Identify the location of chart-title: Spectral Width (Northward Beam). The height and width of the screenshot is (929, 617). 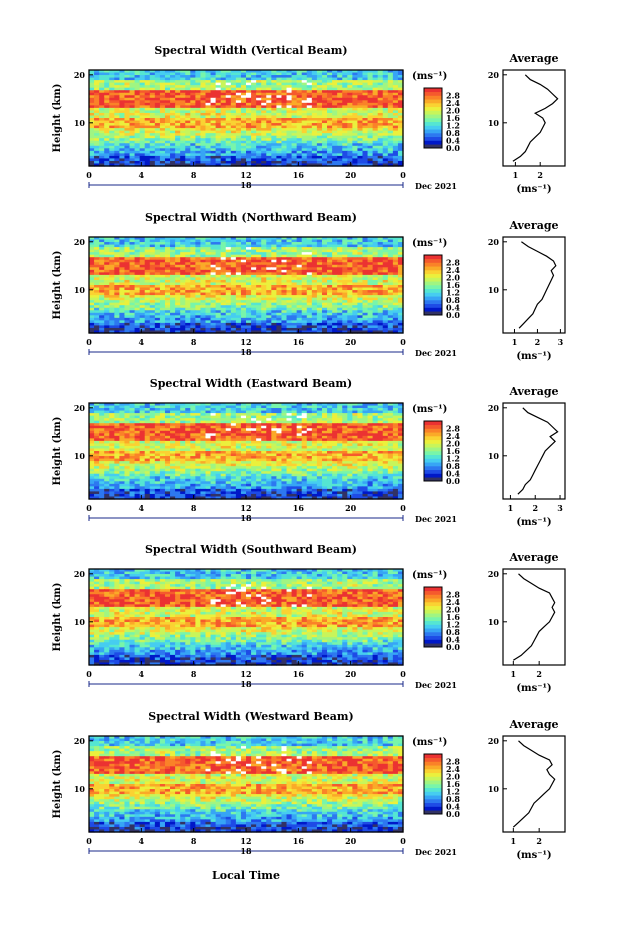
(251, 217).